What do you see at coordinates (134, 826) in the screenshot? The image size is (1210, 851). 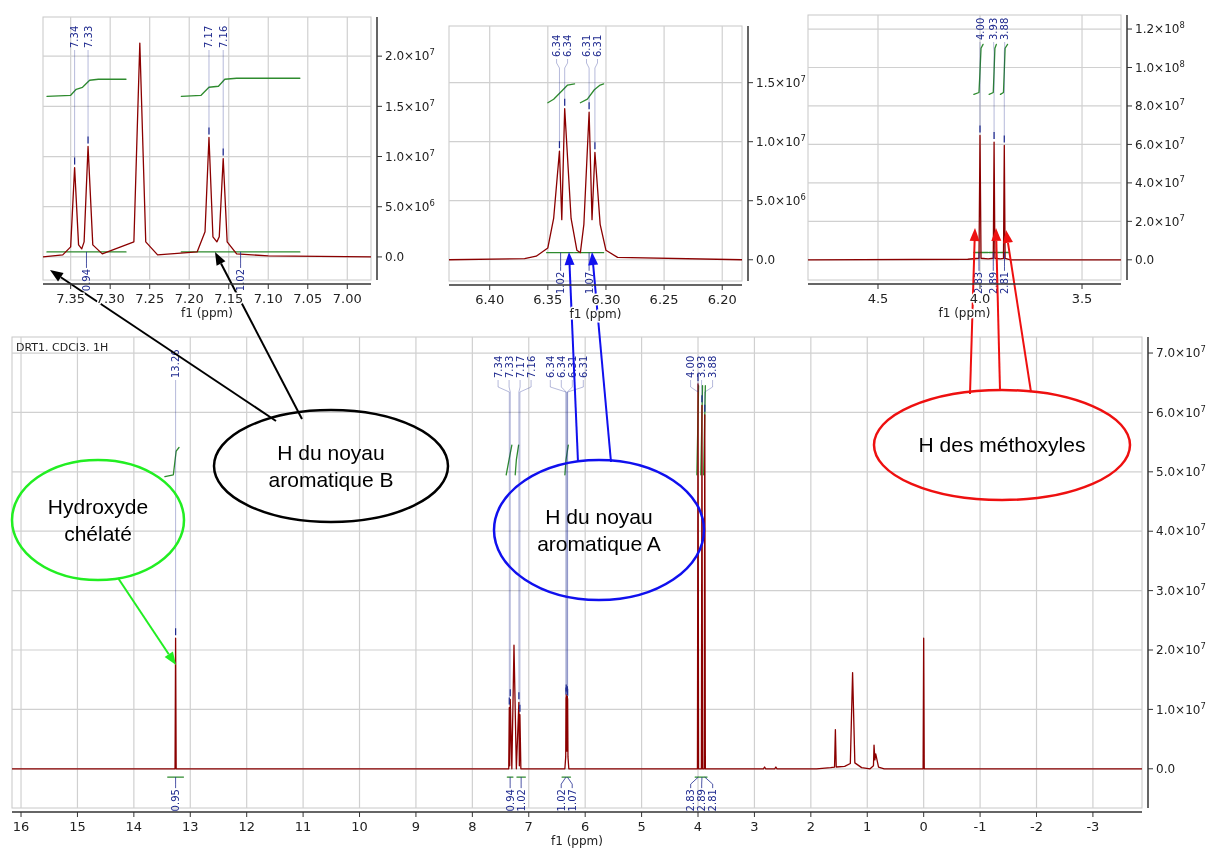 I see `x-tick-label: 14` at bounding box center [134, 826].